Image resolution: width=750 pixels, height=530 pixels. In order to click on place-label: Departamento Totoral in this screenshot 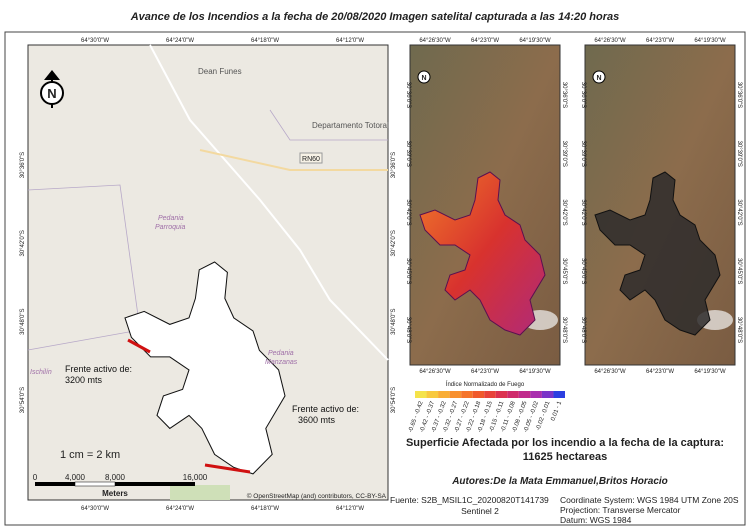, I will do `click(350, 125)`.